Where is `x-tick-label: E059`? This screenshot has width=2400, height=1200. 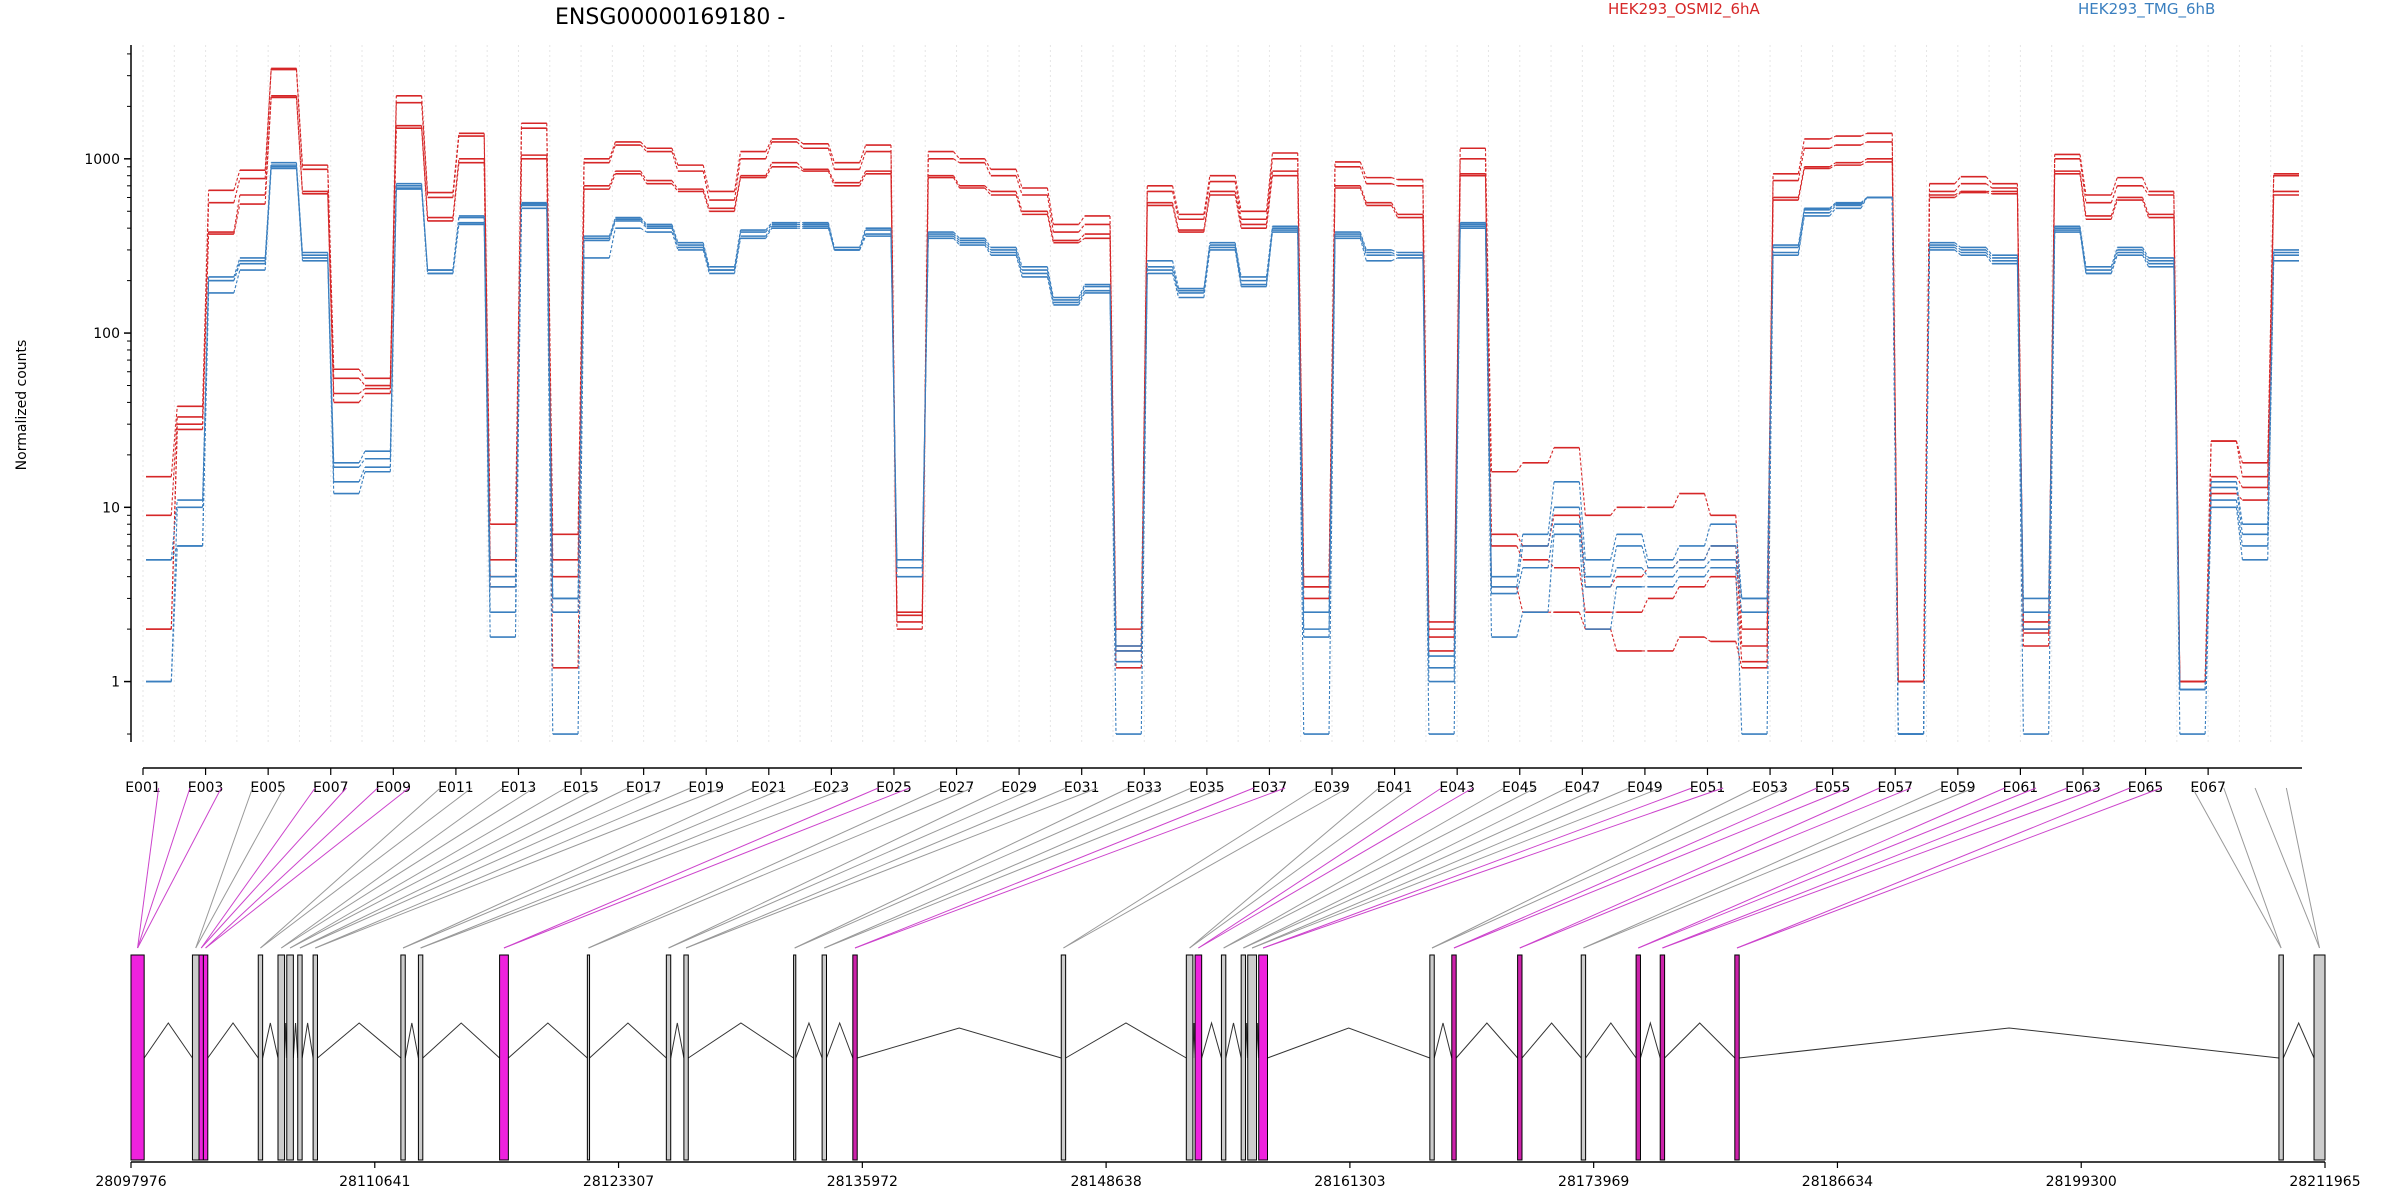
x-tick-label: E059 is located at coordinates (1958, 788).